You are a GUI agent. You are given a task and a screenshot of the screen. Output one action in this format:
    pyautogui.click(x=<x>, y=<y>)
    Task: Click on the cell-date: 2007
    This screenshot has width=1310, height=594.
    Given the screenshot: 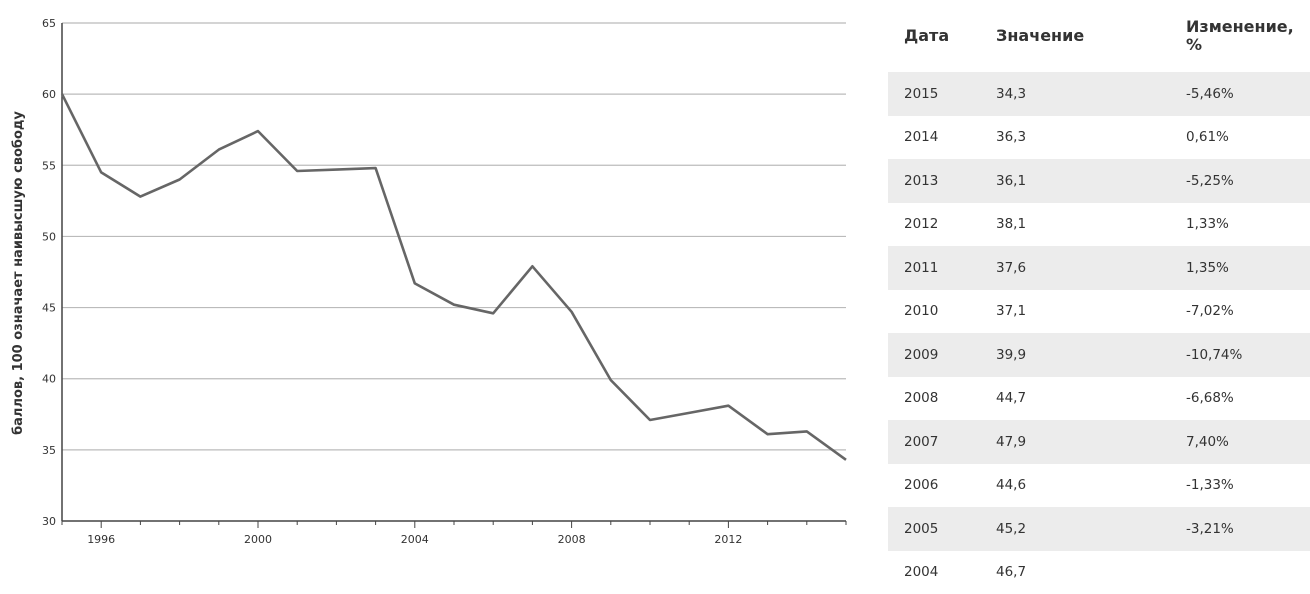 What is the action you would take?
    pyautogui.click(x=936, y=442)
    